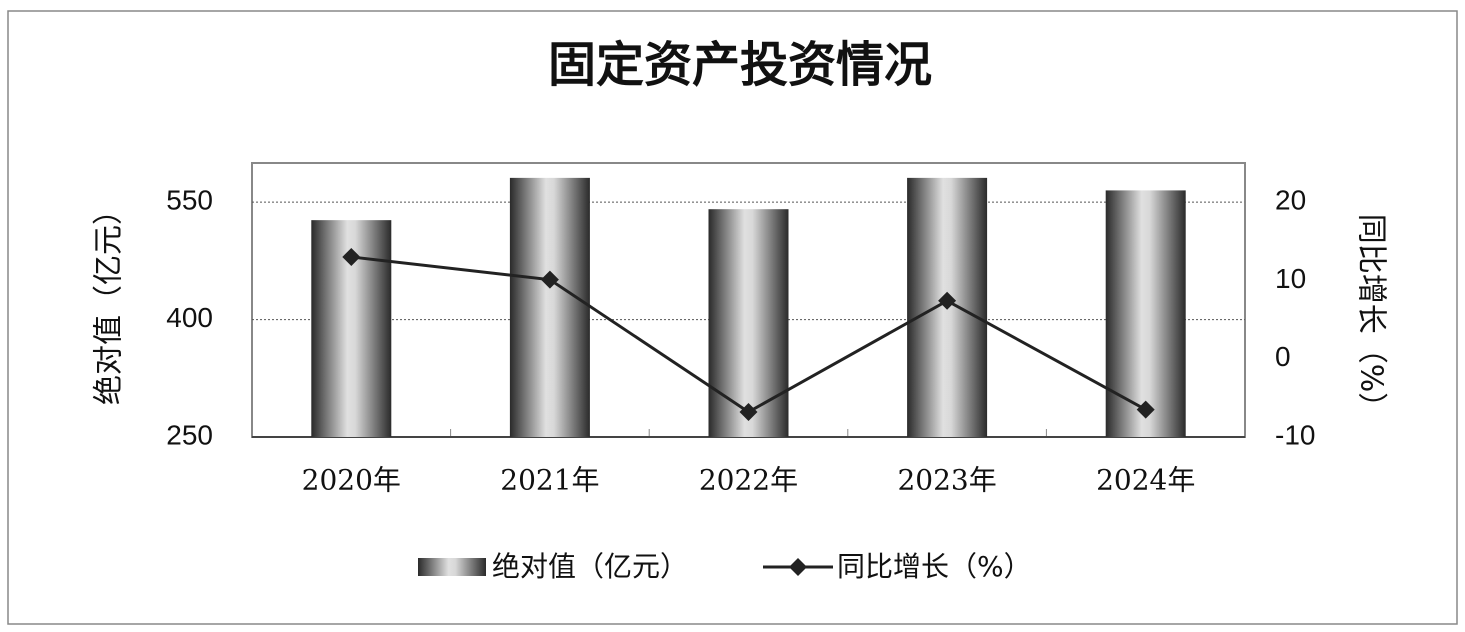 The image size is (1465, 632). I want to click on y-tick-label: 550, so click(189, 200).